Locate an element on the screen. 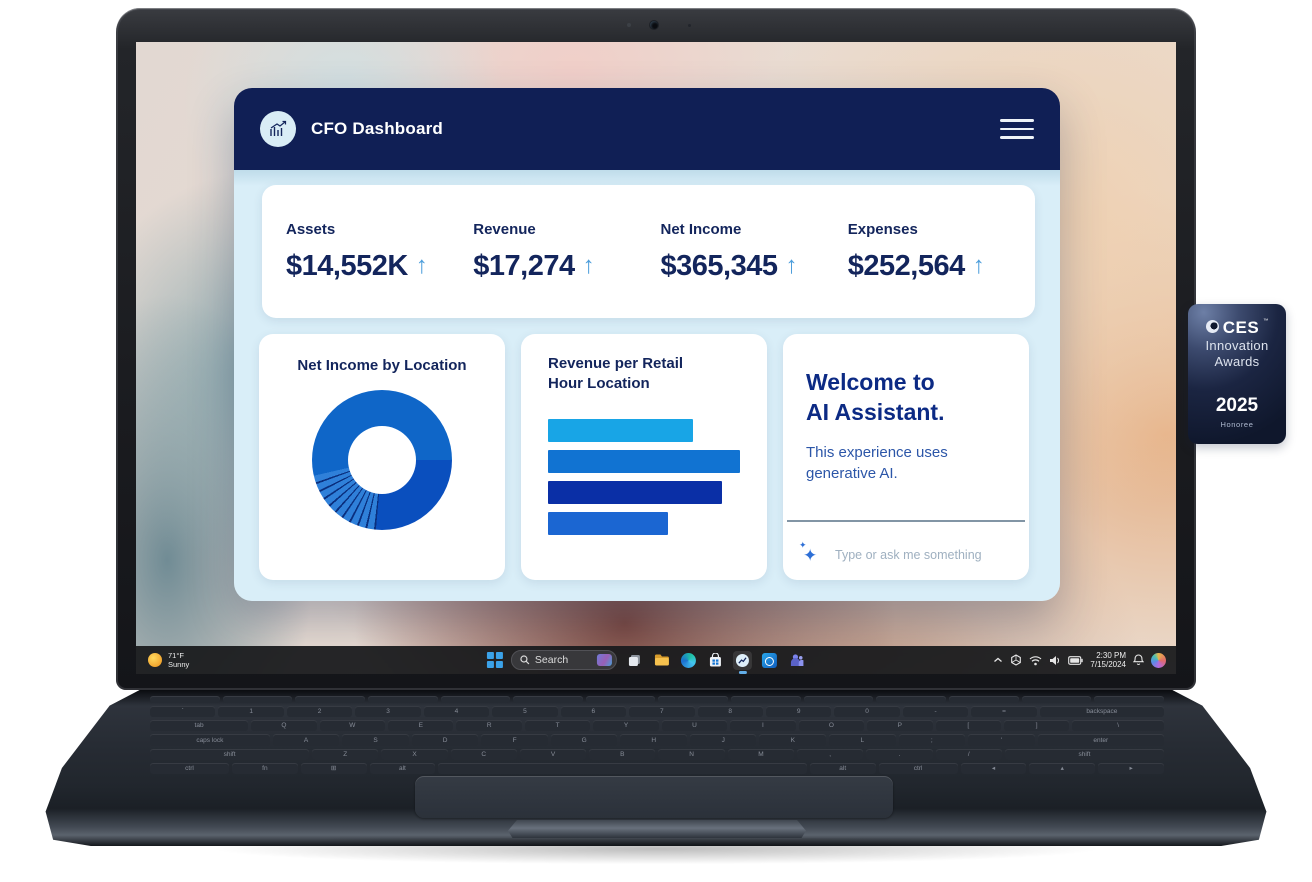 This screenshot has height=882, width=1312. key-5: 5 is located at coordinates (525, 712).